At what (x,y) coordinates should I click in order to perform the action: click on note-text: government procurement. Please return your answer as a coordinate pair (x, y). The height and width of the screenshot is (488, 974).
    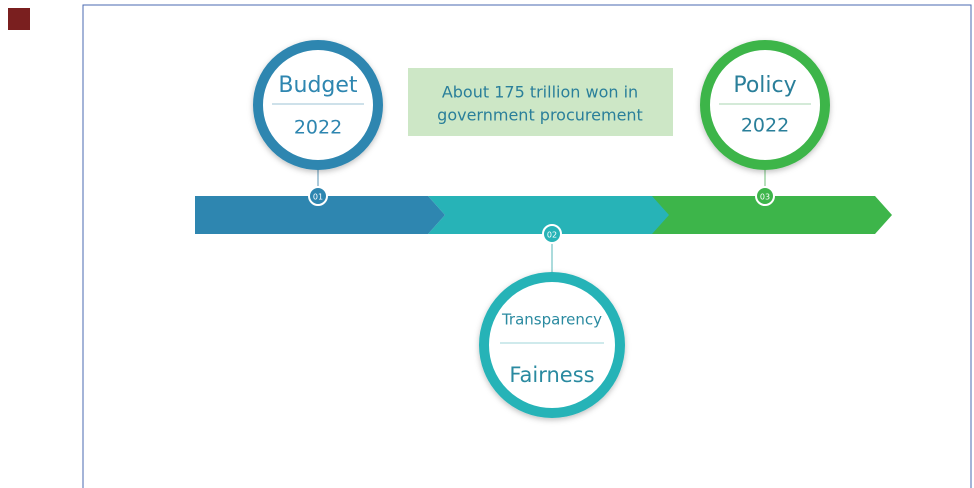
    Looking at the image, I should click on (540, 115).